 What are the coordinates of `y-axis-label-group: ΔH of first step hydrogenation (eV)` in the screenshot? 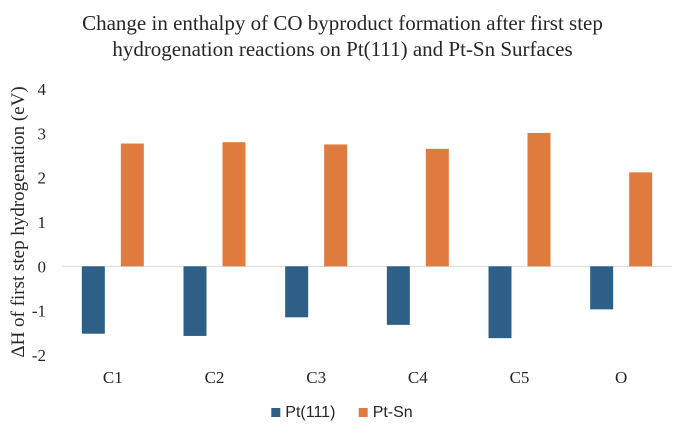 It's located at (18, 221).